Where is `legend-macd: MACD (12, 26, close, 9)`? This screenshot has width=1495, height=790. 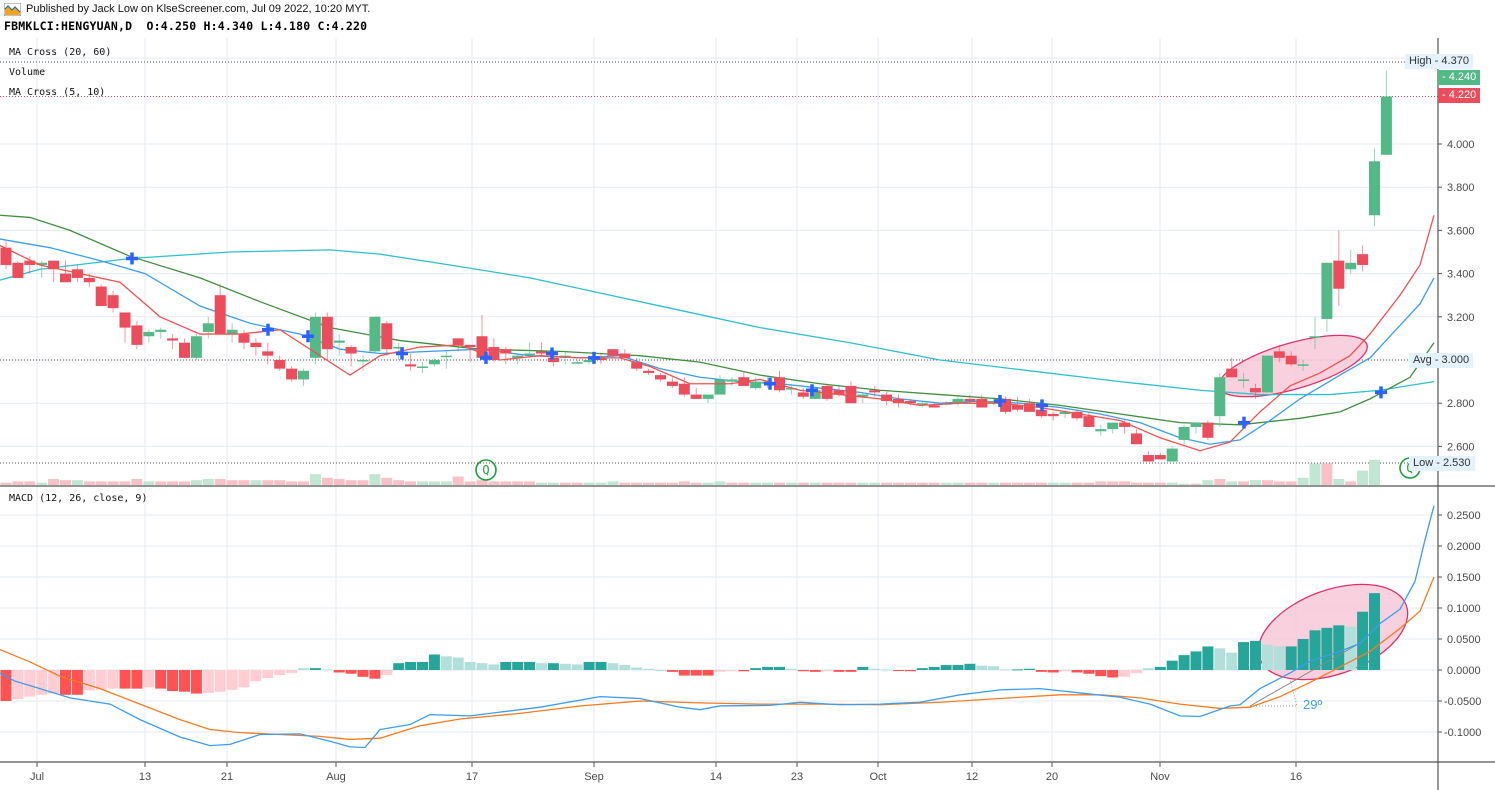 legend-macd: MACD (12, 26, close, 9) is located at coordinates (78, 498).